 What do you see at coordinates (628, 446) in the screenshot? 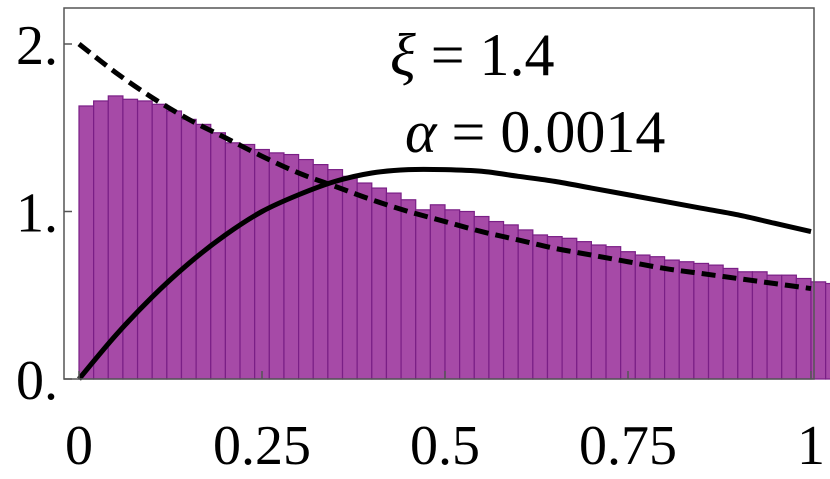
I see `x-tick-label: 0.75` at bounding box center [628, 446].